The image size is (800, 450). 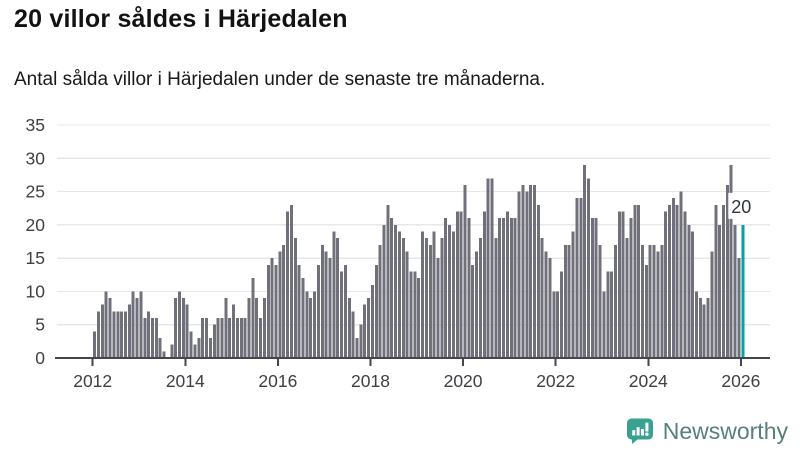 What do you see at coordinates (740, 381) in the screenshot?
I see `x-axis-label: 2026` at bounding box center [740, 381].